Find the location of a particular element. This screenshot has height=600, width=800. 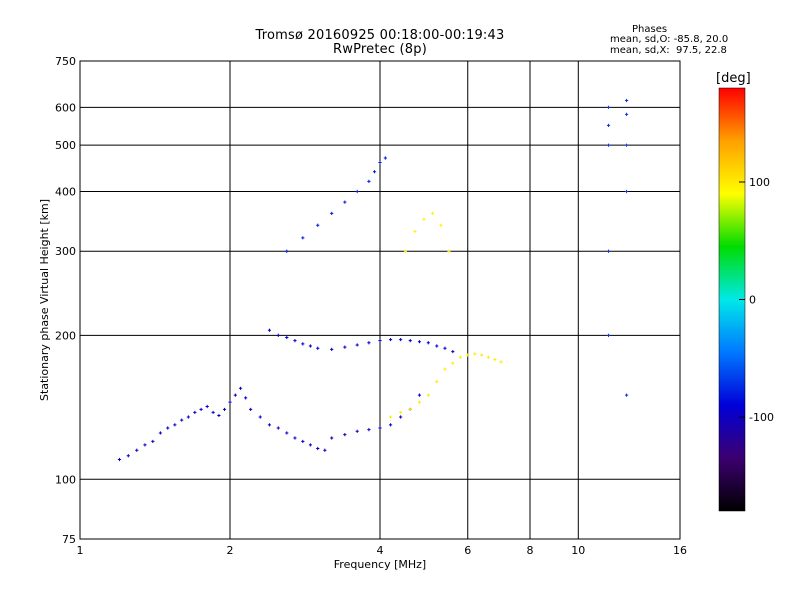

x-tick-label: 1 is located at coordinates (80, 550).